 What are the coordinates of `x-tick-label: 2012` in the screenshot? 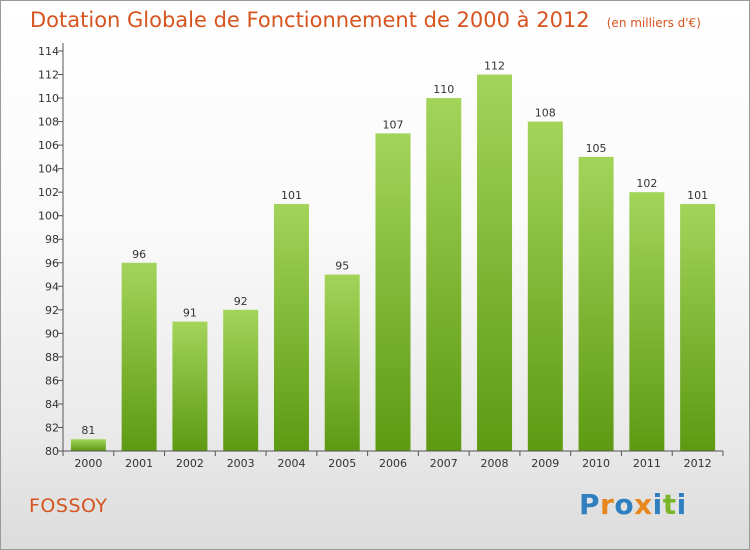 It's located at (698, 463).